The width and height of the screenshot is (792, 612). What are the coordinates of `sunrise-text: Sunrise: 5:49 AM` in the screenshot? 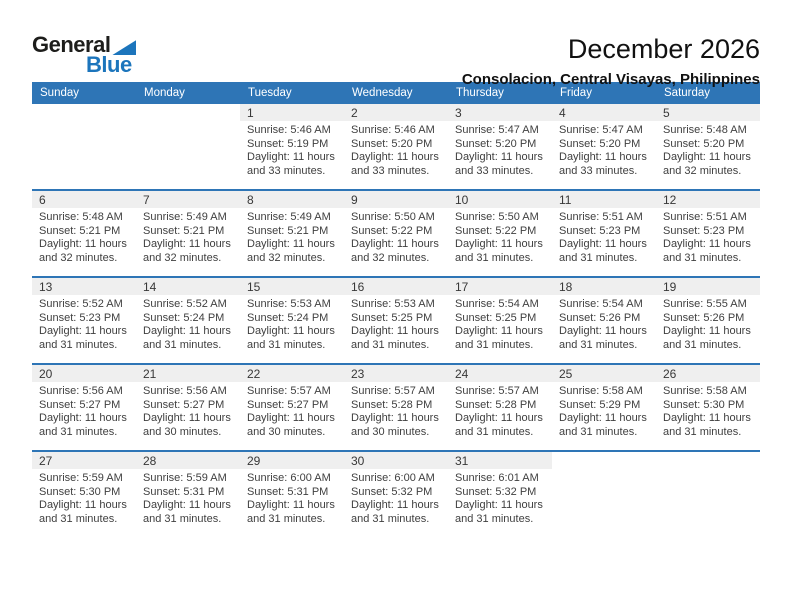 It's located at (289, 217).